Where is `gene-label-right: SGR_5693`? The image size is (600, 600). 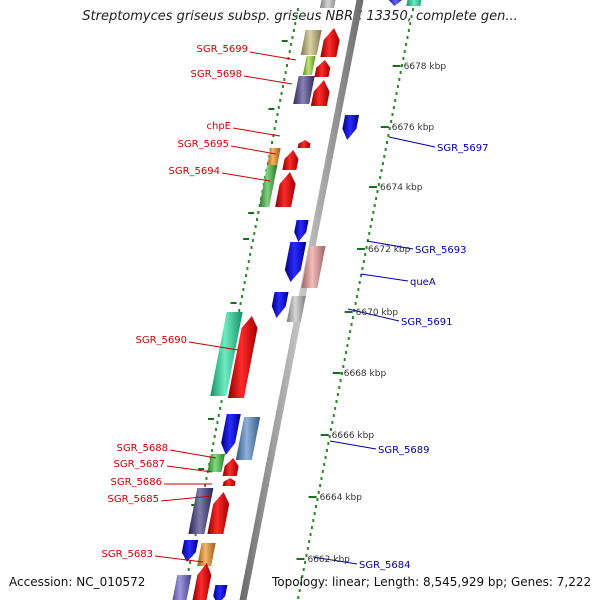
gene-label-right: SGR_5693 is located at coordinates (441, 250).